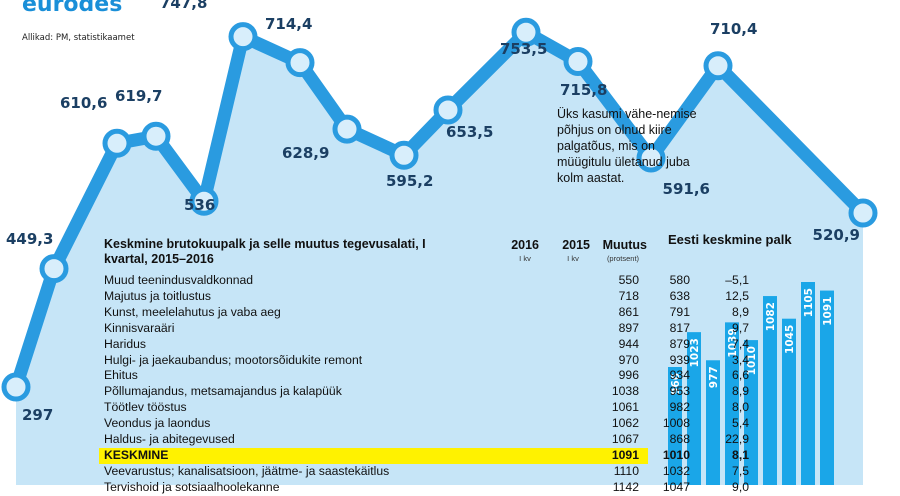 The height and width of the screenshot is (496, 900). Describe the element at coordinates (623, 258) in the screenshot. I see `col-sub-change: (protsent)` at that location.